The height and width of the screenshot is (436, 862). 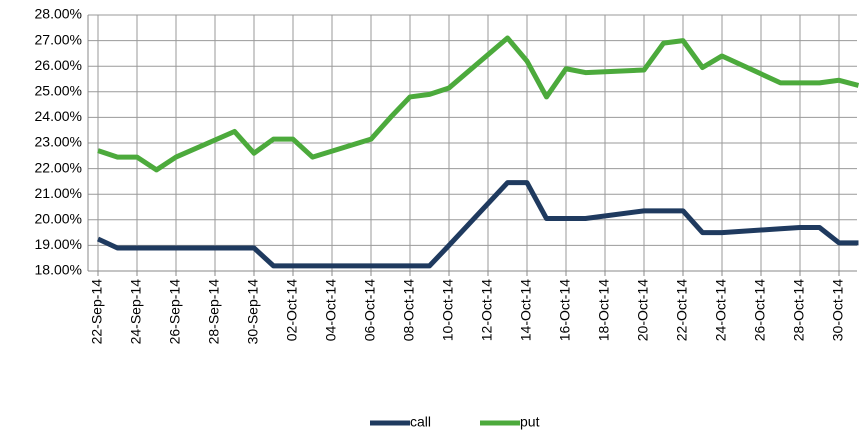 What do you see at coordinates (97, 312) in the screenshot?
I see `x-tick-label: 22-Sep-14` at bounding box center [97, 312].